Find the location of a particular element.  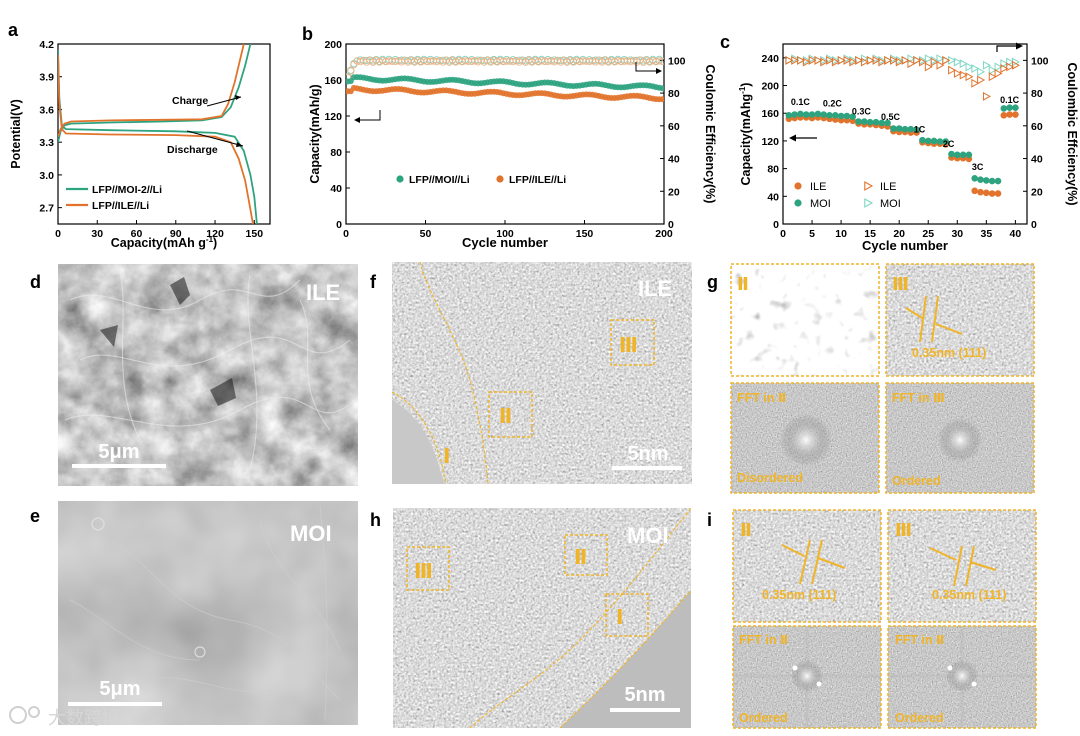

i-tile-fft-b: FFT in Ⅱ Ordered is located at coordinates (962, 677).